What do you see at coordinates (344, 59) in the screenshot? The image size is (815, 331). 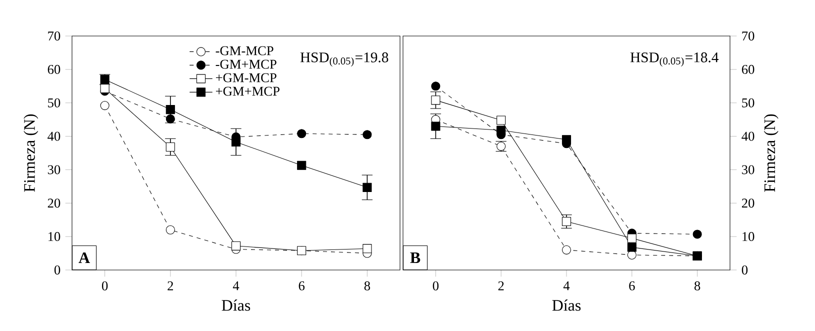 I see `annotation: HSD$_{(0.05)}$=19.8` at bounding box center [344, 59].